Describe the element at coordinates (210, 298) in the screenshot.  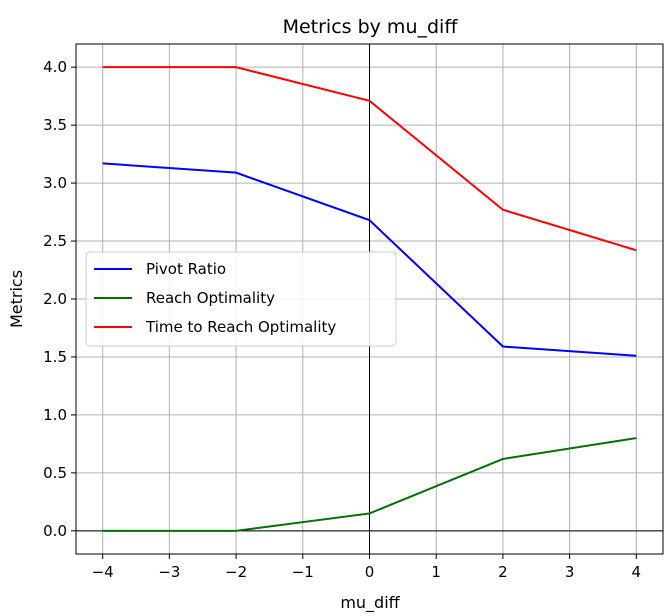
I see `legend-label-2: Reach Optimality` at that location.